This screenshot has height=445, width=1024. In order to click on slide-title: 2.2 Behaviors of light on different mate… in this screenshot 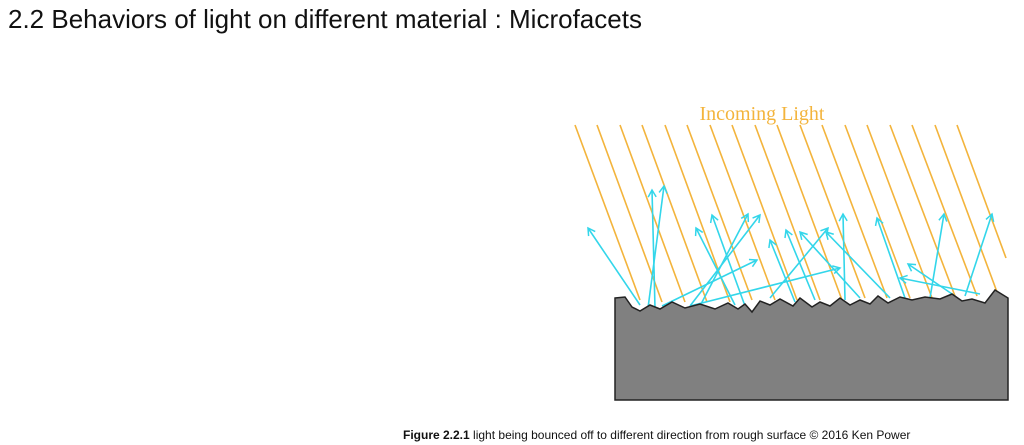, I will do `click(325, 19)`.